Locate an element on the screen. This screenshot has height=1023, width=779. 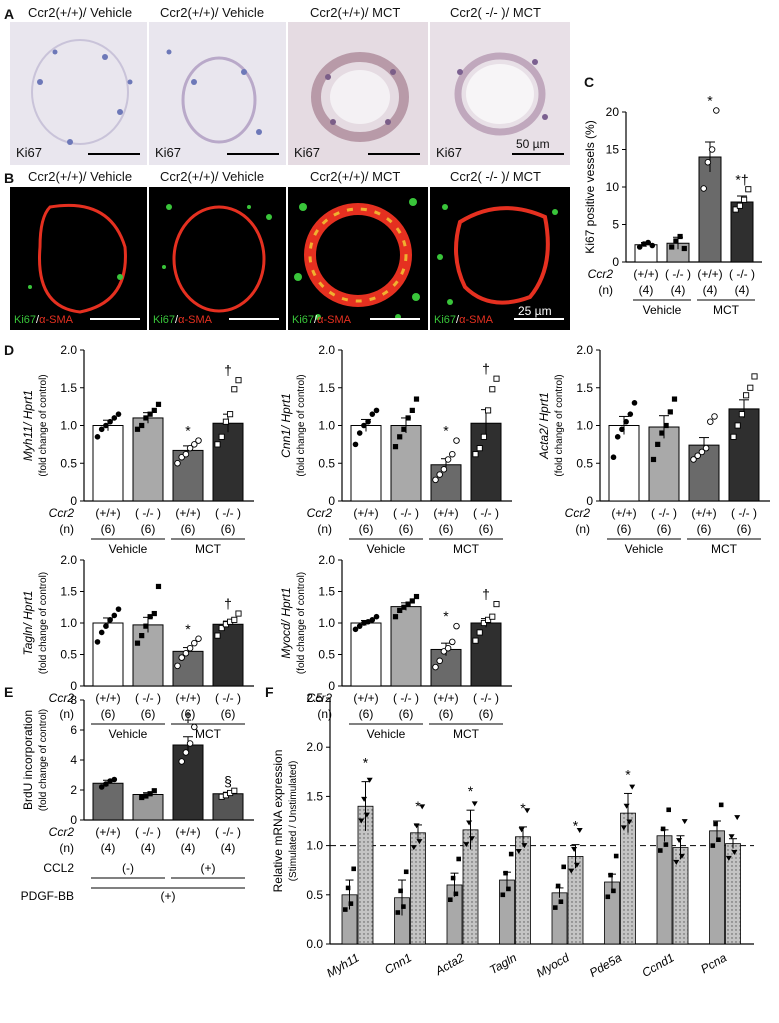
panel-b-label: B is located at coordinates (9, 178).